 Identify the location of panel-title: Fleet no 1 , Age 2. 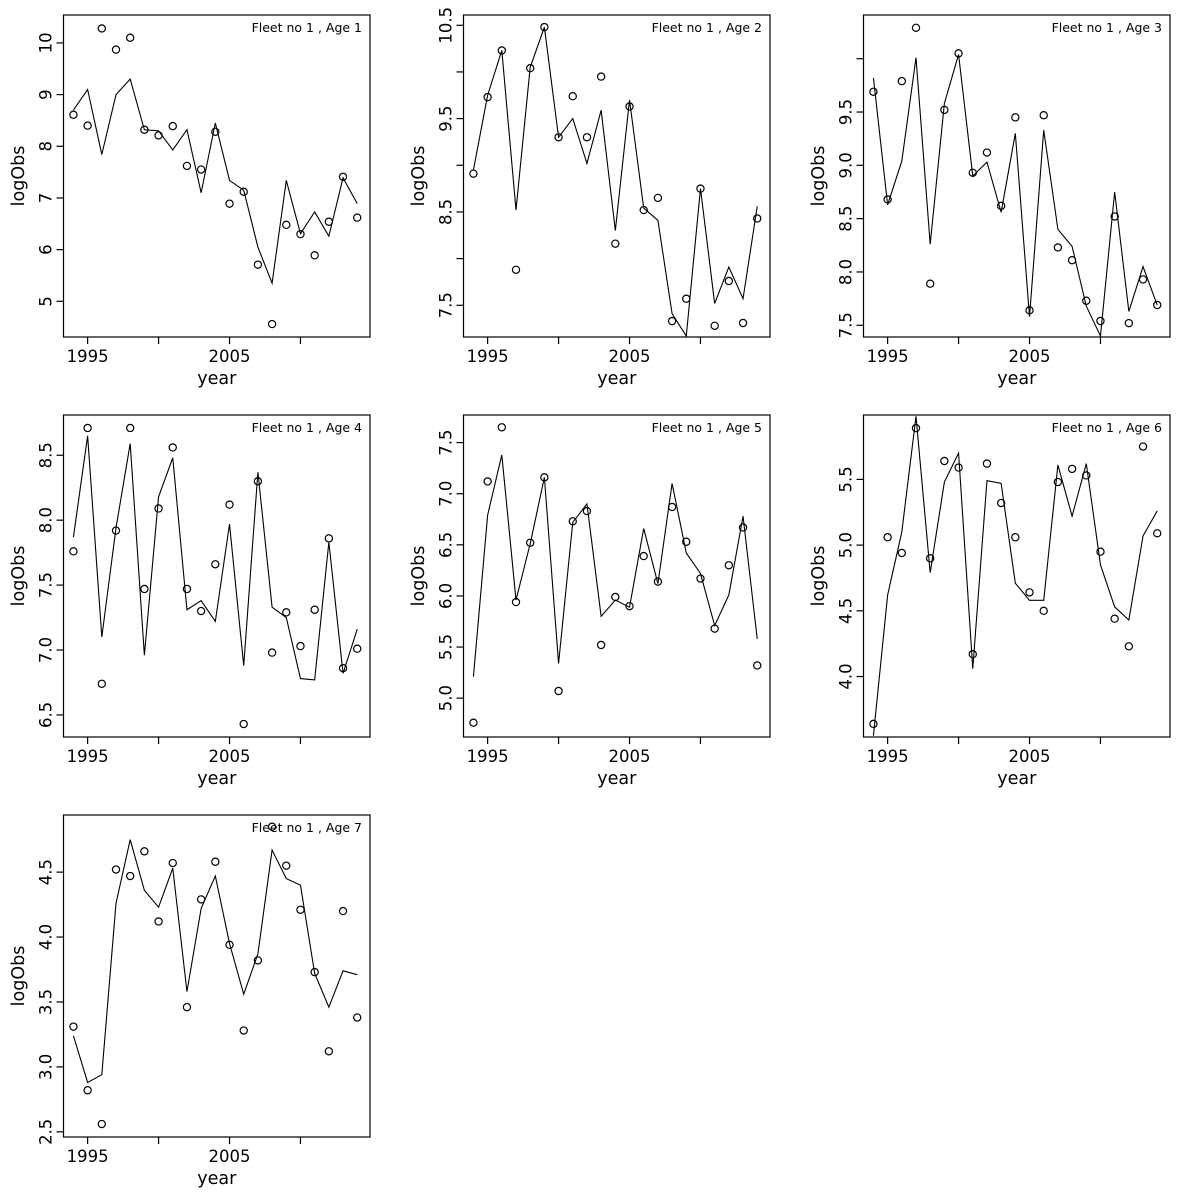
(707, 27).